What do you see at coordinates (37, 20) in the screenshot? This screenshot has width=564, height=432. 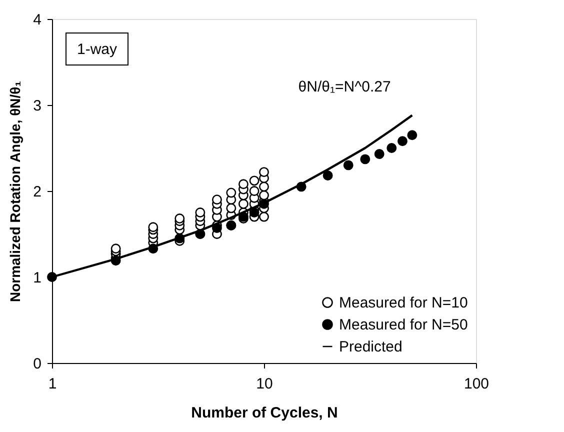 I see `y-tick-label: 4` at bounding box center [37, 20].